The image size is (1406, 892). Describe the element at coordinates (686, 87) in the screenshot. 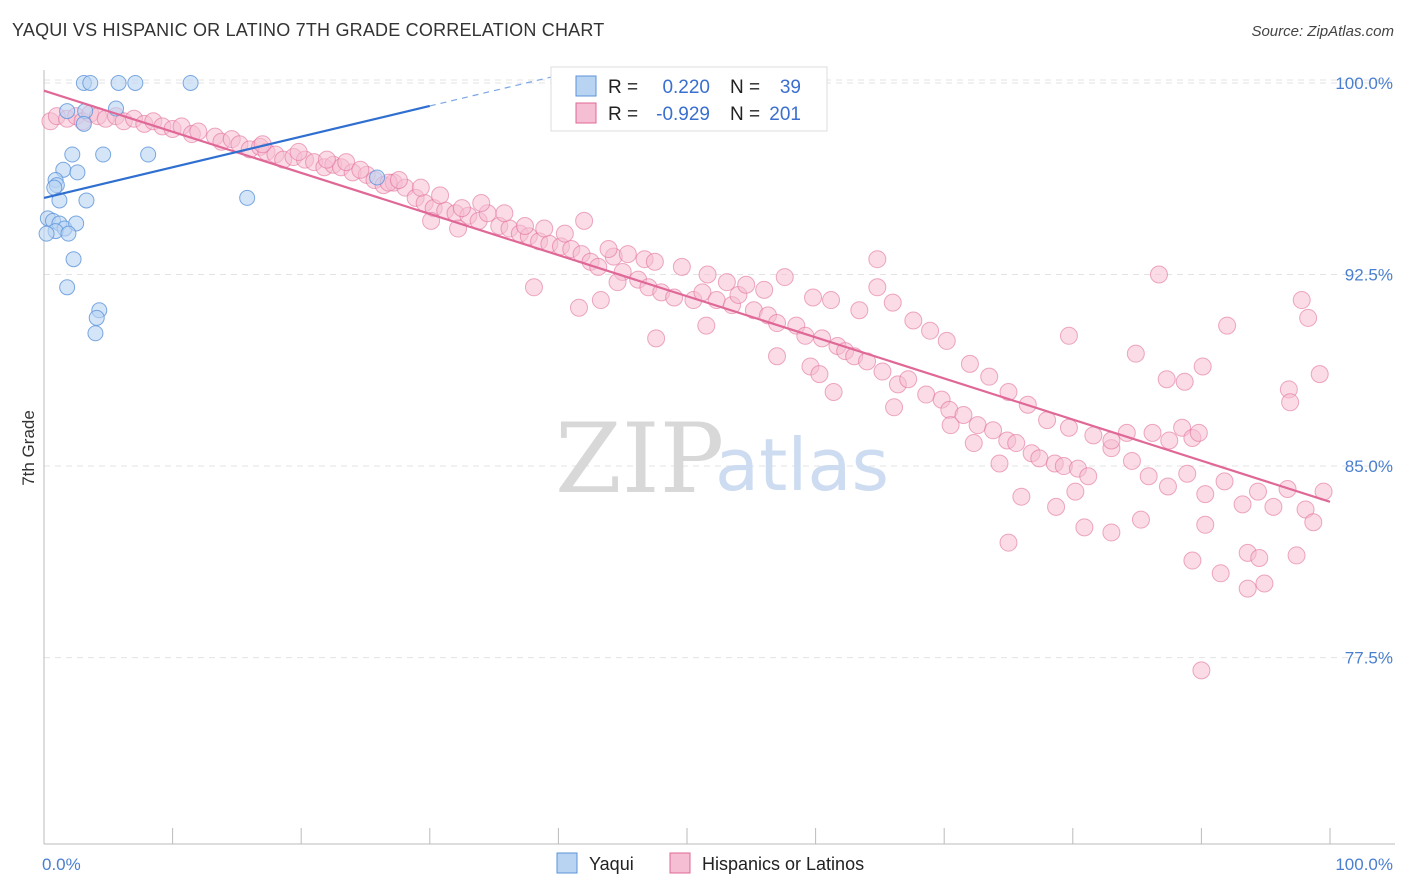

I see `legend-r-value-1: 0.220` at that location.